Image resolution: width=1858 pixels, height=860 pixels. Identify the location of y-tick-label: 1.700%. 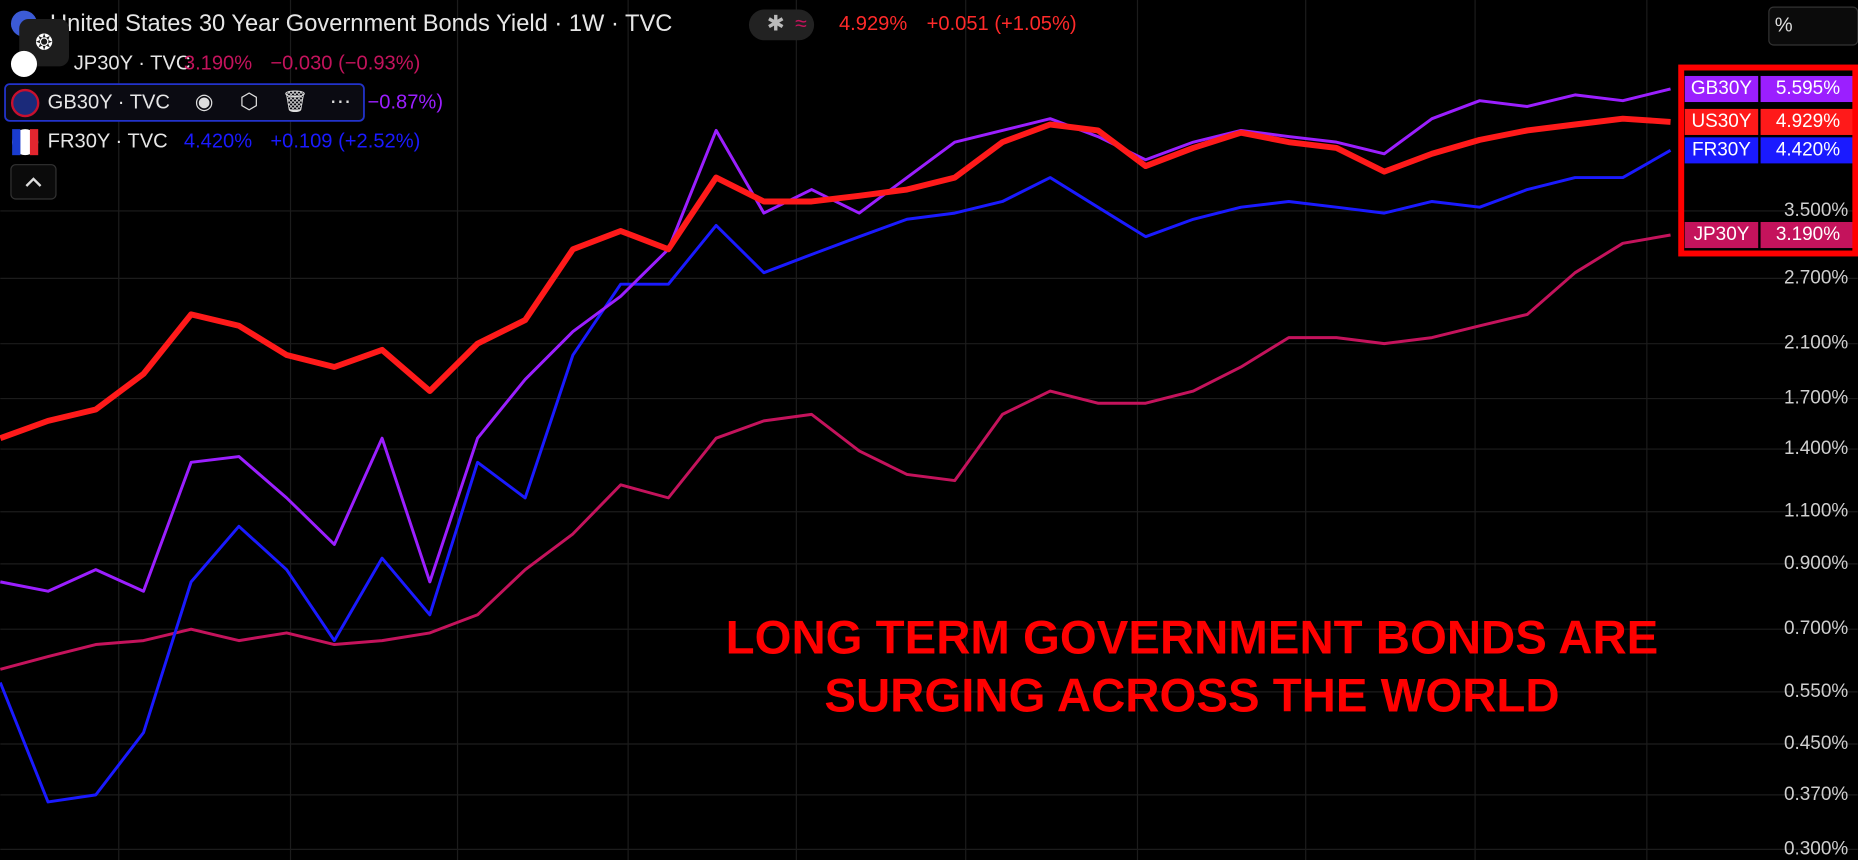
(1816, 398).